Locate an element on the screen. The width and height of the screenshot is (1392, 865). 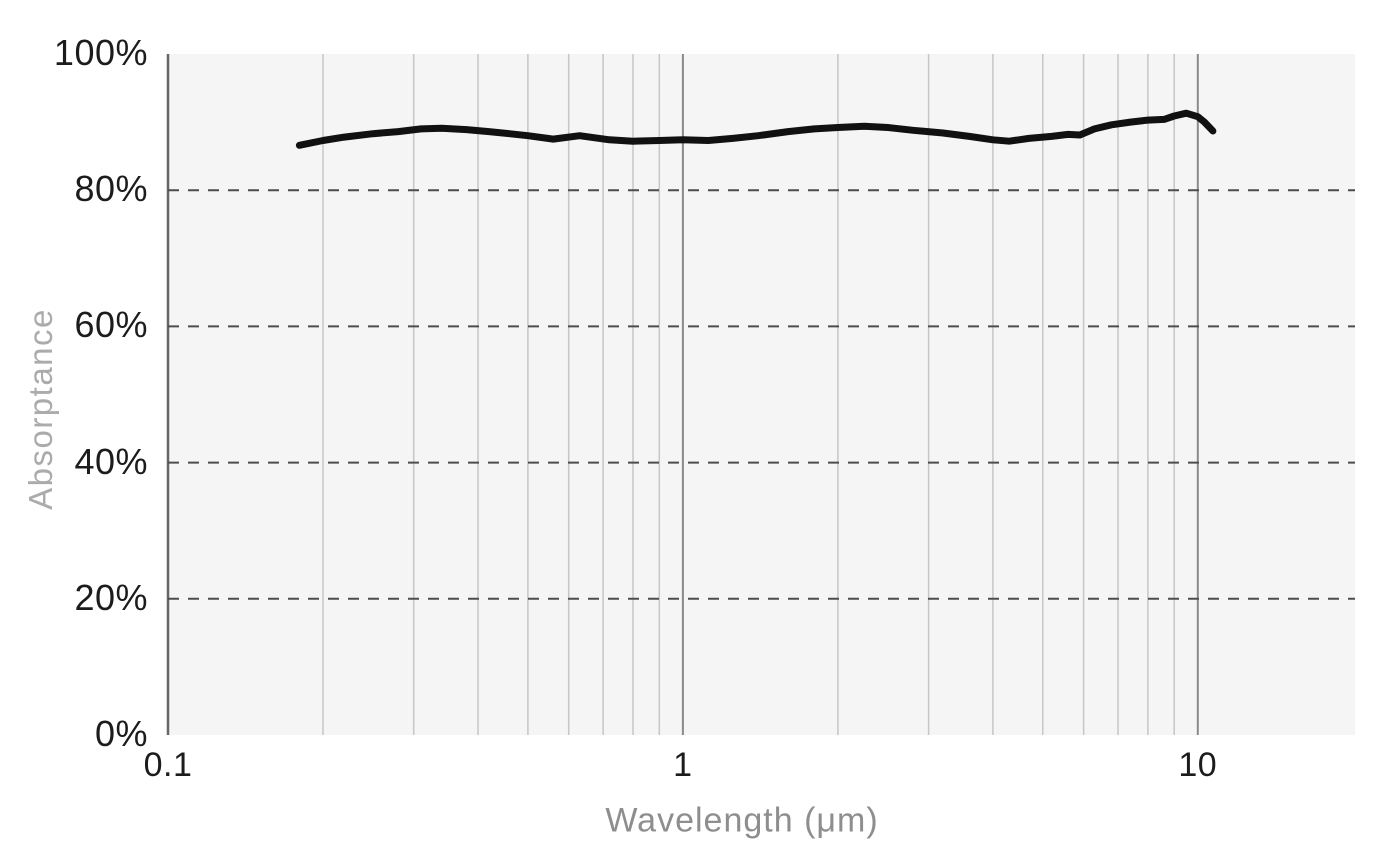
absorptance-curve is located at coordinates (756, 129).